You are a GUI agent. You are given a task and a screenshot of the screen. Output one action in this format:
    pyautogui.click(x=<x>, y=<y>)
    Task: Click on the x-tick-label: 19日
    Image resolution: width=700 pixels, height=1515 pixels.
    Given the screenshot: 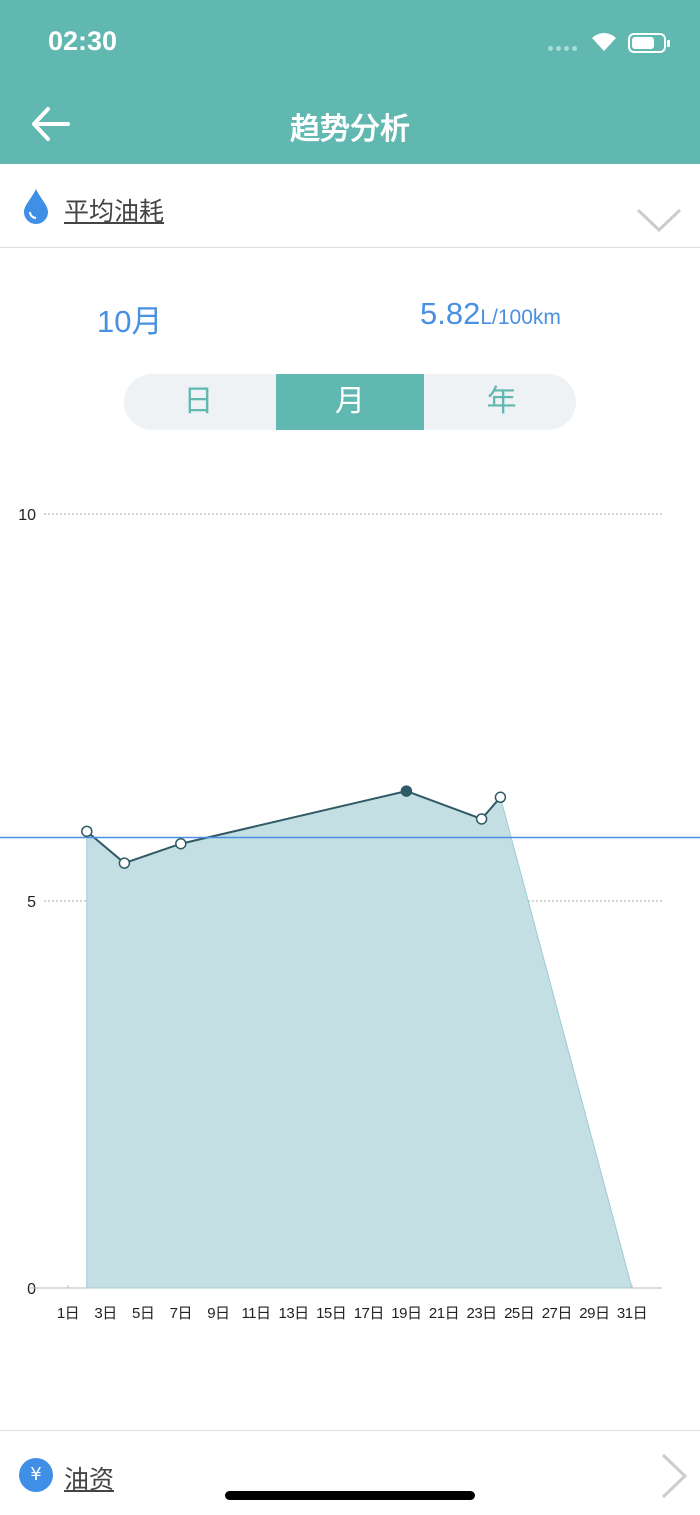 What is the action you would take?
    pyautogui.click(x=406, y=1313)
    